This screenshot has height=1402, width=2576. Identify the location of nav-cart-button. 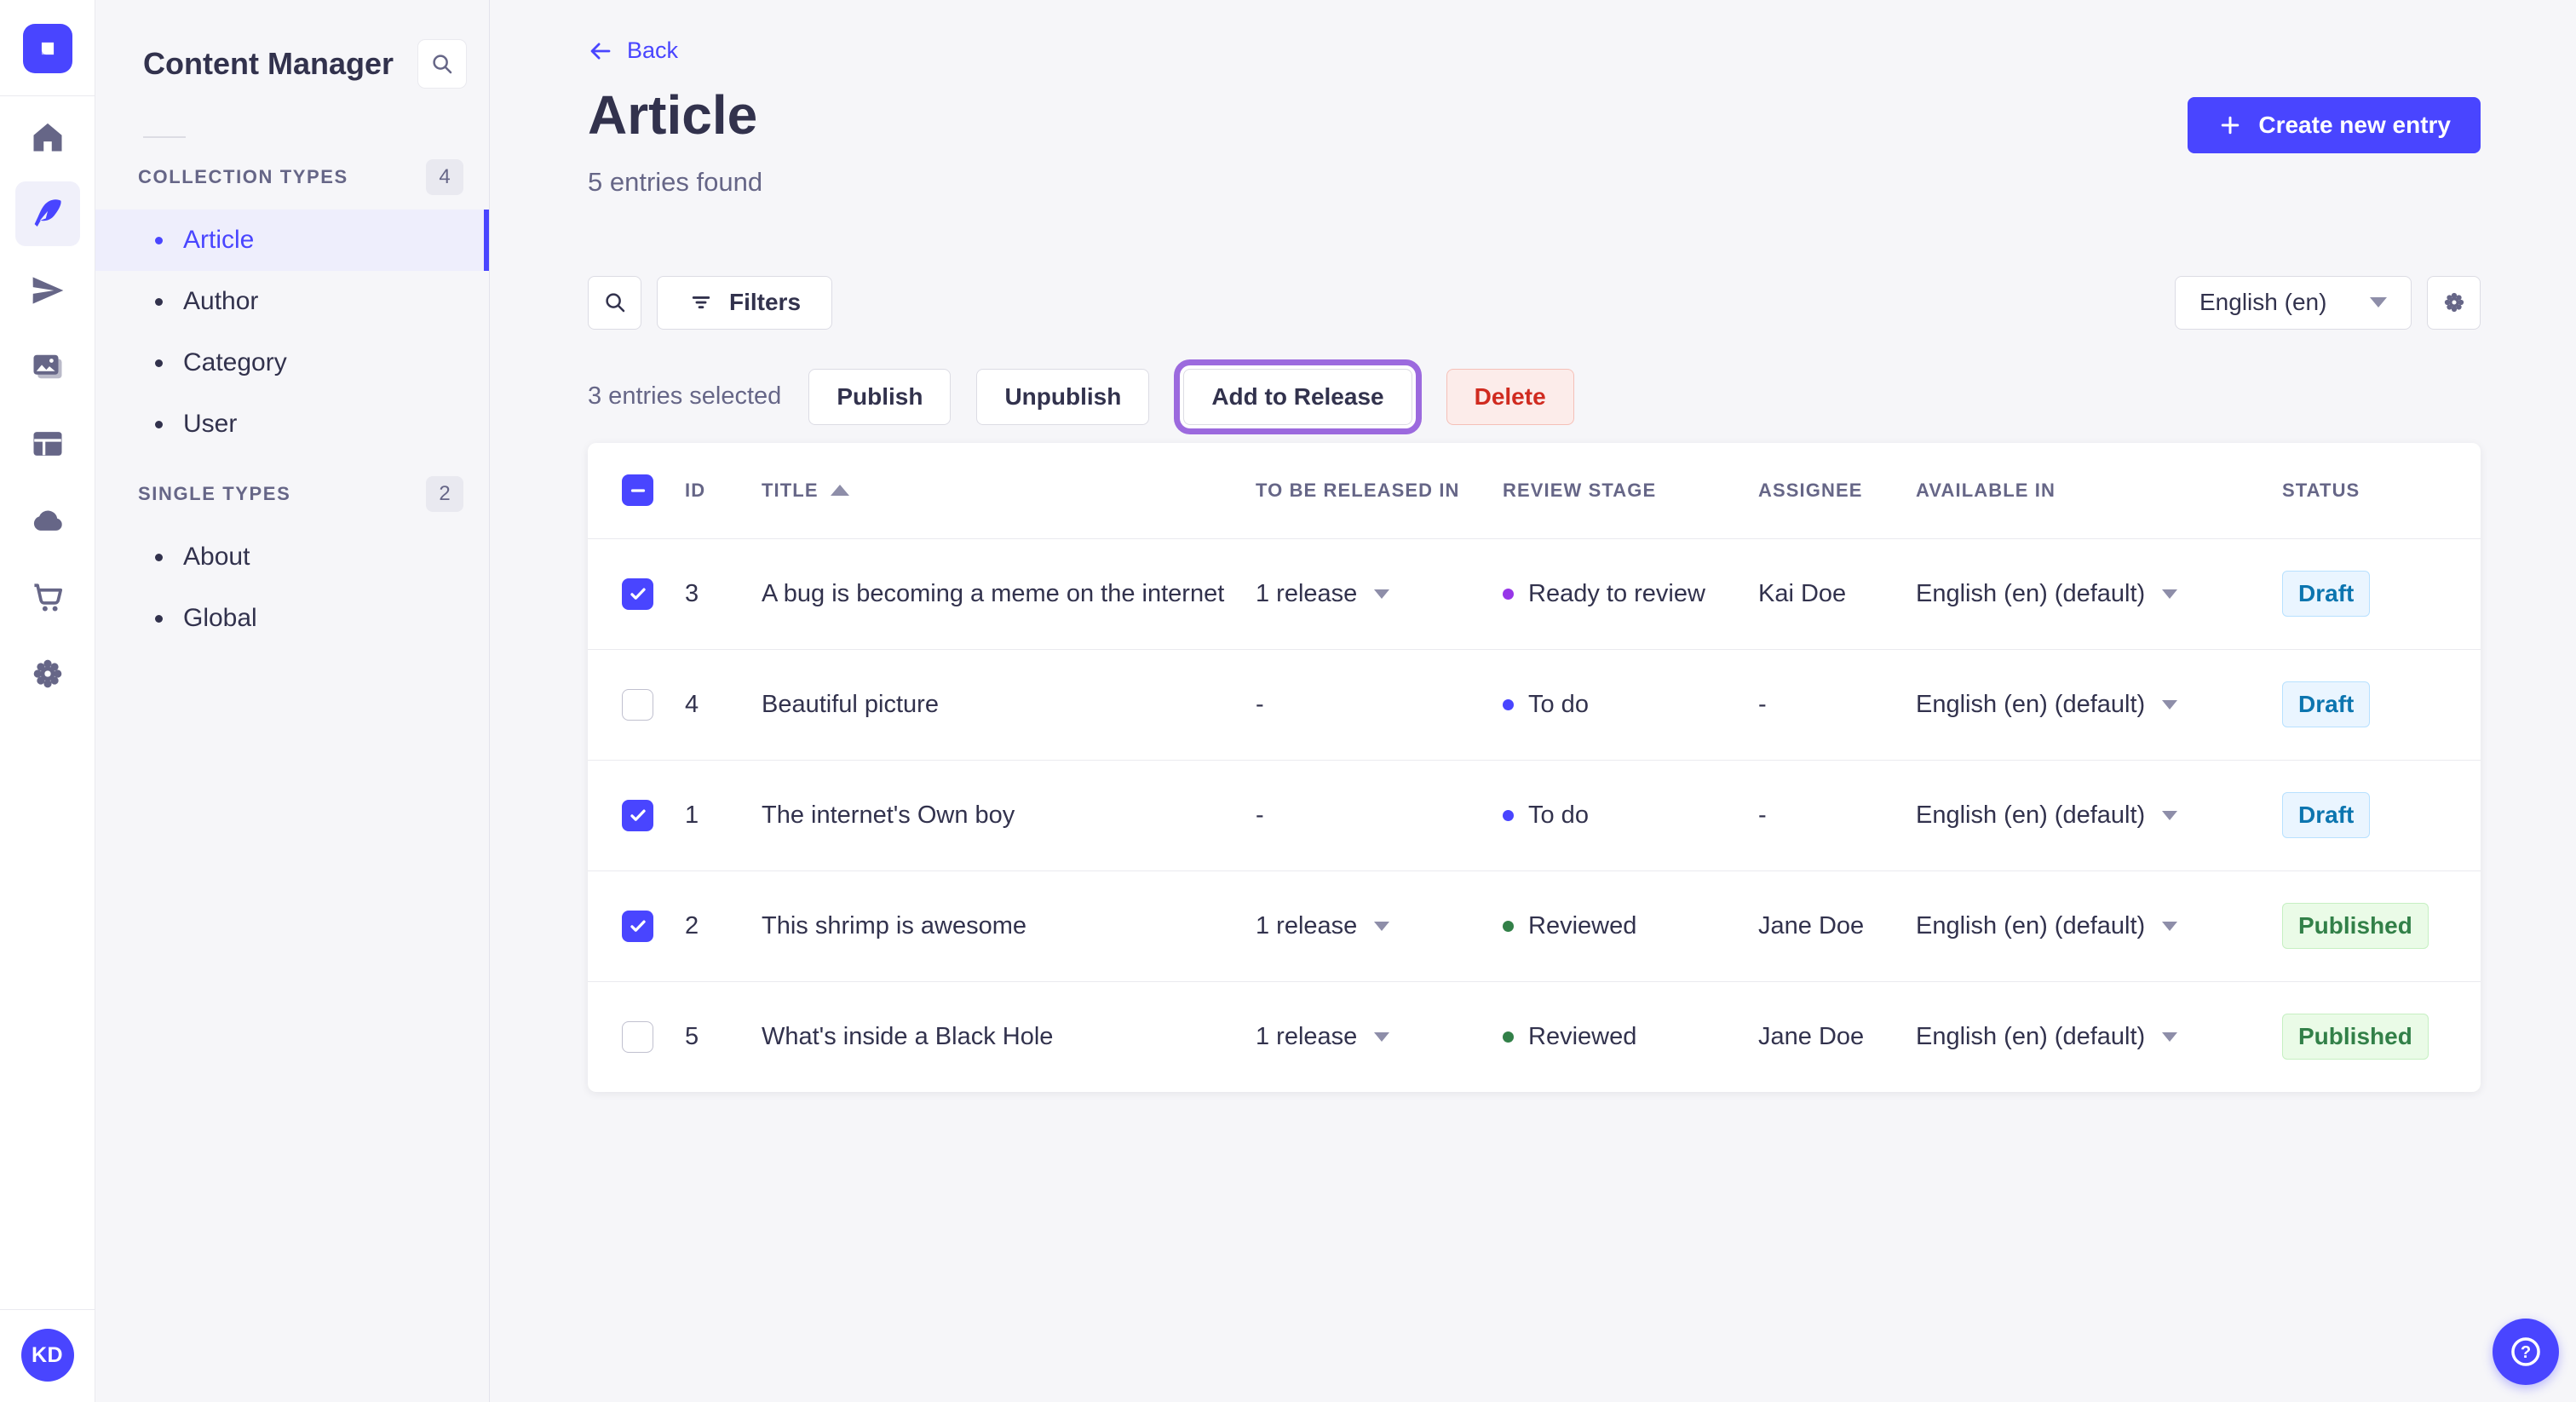
(48, 597).